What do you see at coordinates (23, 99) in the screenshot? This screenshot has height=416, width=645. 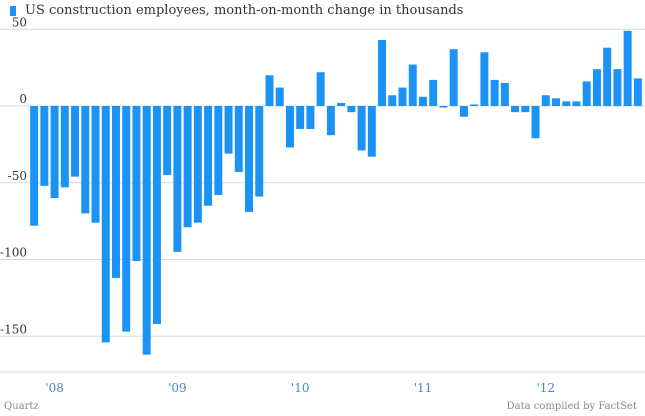 I see `y-tick-label: 0` at bounding box center [23, 99].